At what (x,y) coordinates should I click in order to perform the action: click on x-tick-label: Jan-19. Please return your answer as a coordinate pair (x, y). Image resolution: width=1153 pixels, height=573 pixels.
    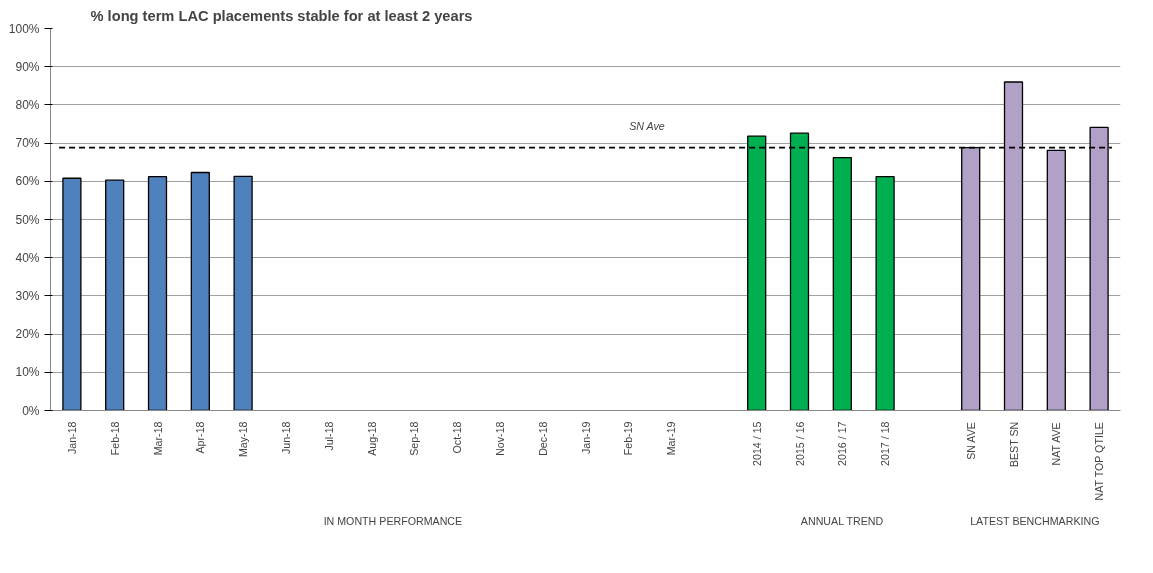
    Looking at the image, I should click on (585, 438).